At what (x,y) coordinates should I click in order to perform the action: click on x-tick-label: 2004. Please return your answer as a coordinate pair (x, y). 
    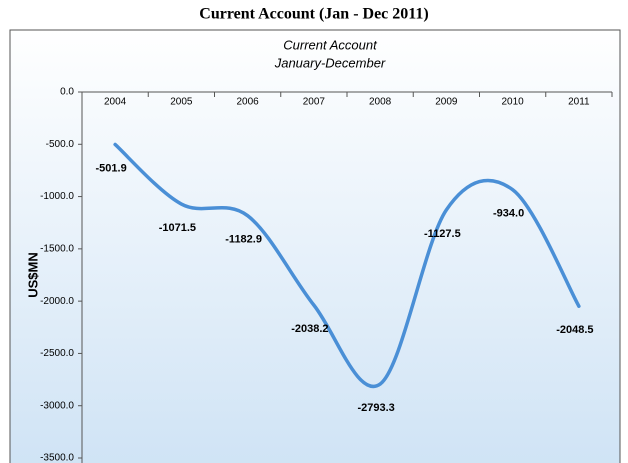
    Looking at the image, I should click on (115, 102).